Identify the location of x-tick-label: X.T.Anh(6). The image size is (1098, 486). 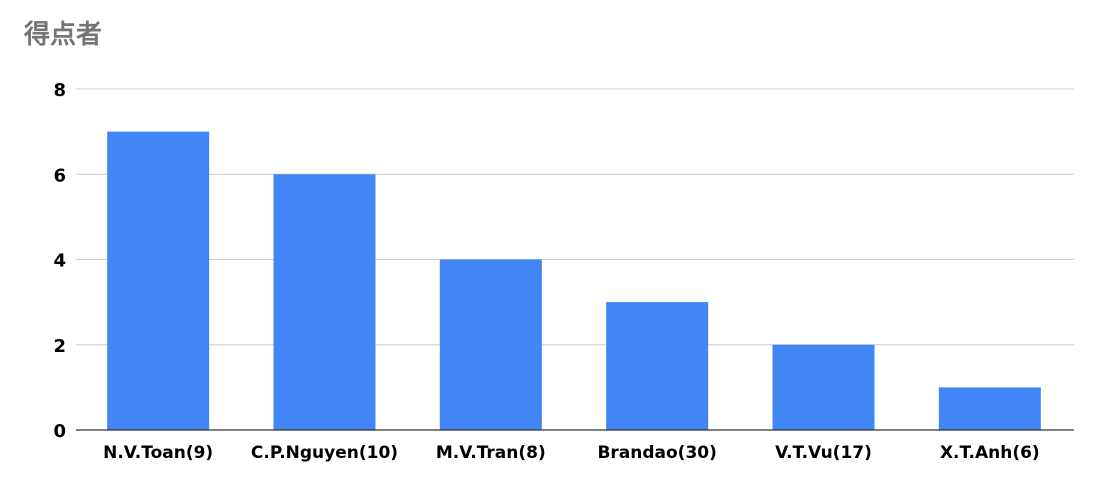
(990, 453).